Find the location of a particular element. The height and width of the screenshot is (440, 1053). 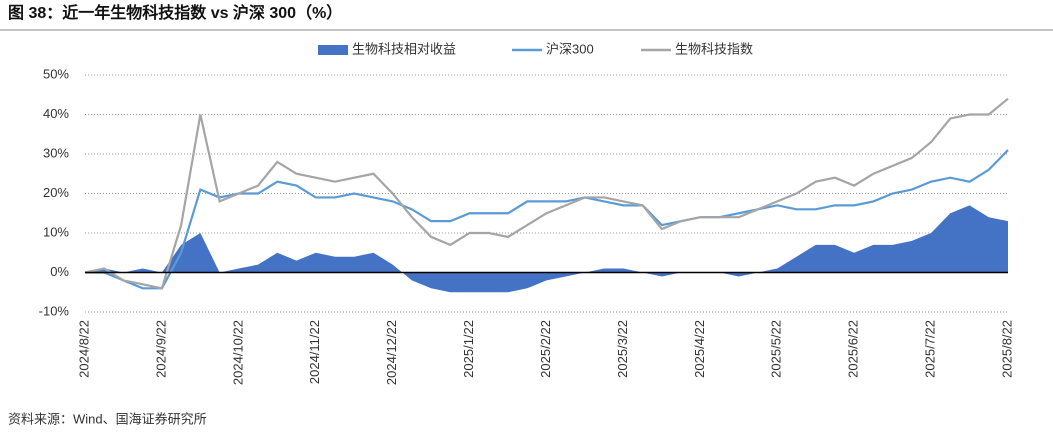

legend-label: 生物科技相对收益 is located at coordinates (404, 48).